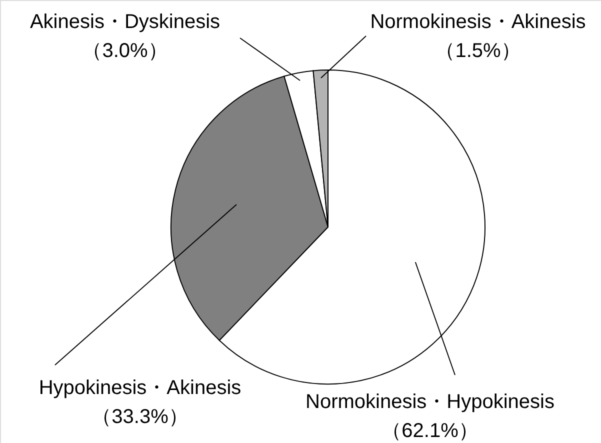  What do you see at coordinates (478, 22) in the screenshot?
I see `slice-label: Normokinesis・Akinesis` at bounding box center [478, 22].